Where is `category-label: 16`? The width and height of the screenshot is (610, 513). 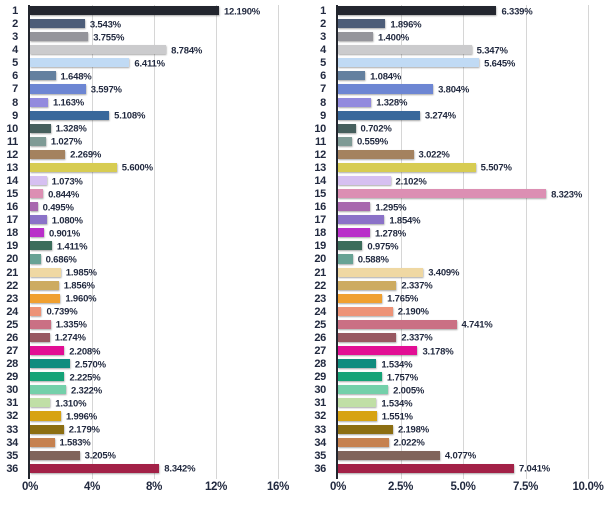
category-label: 16 is located at coordinates (12, 207).